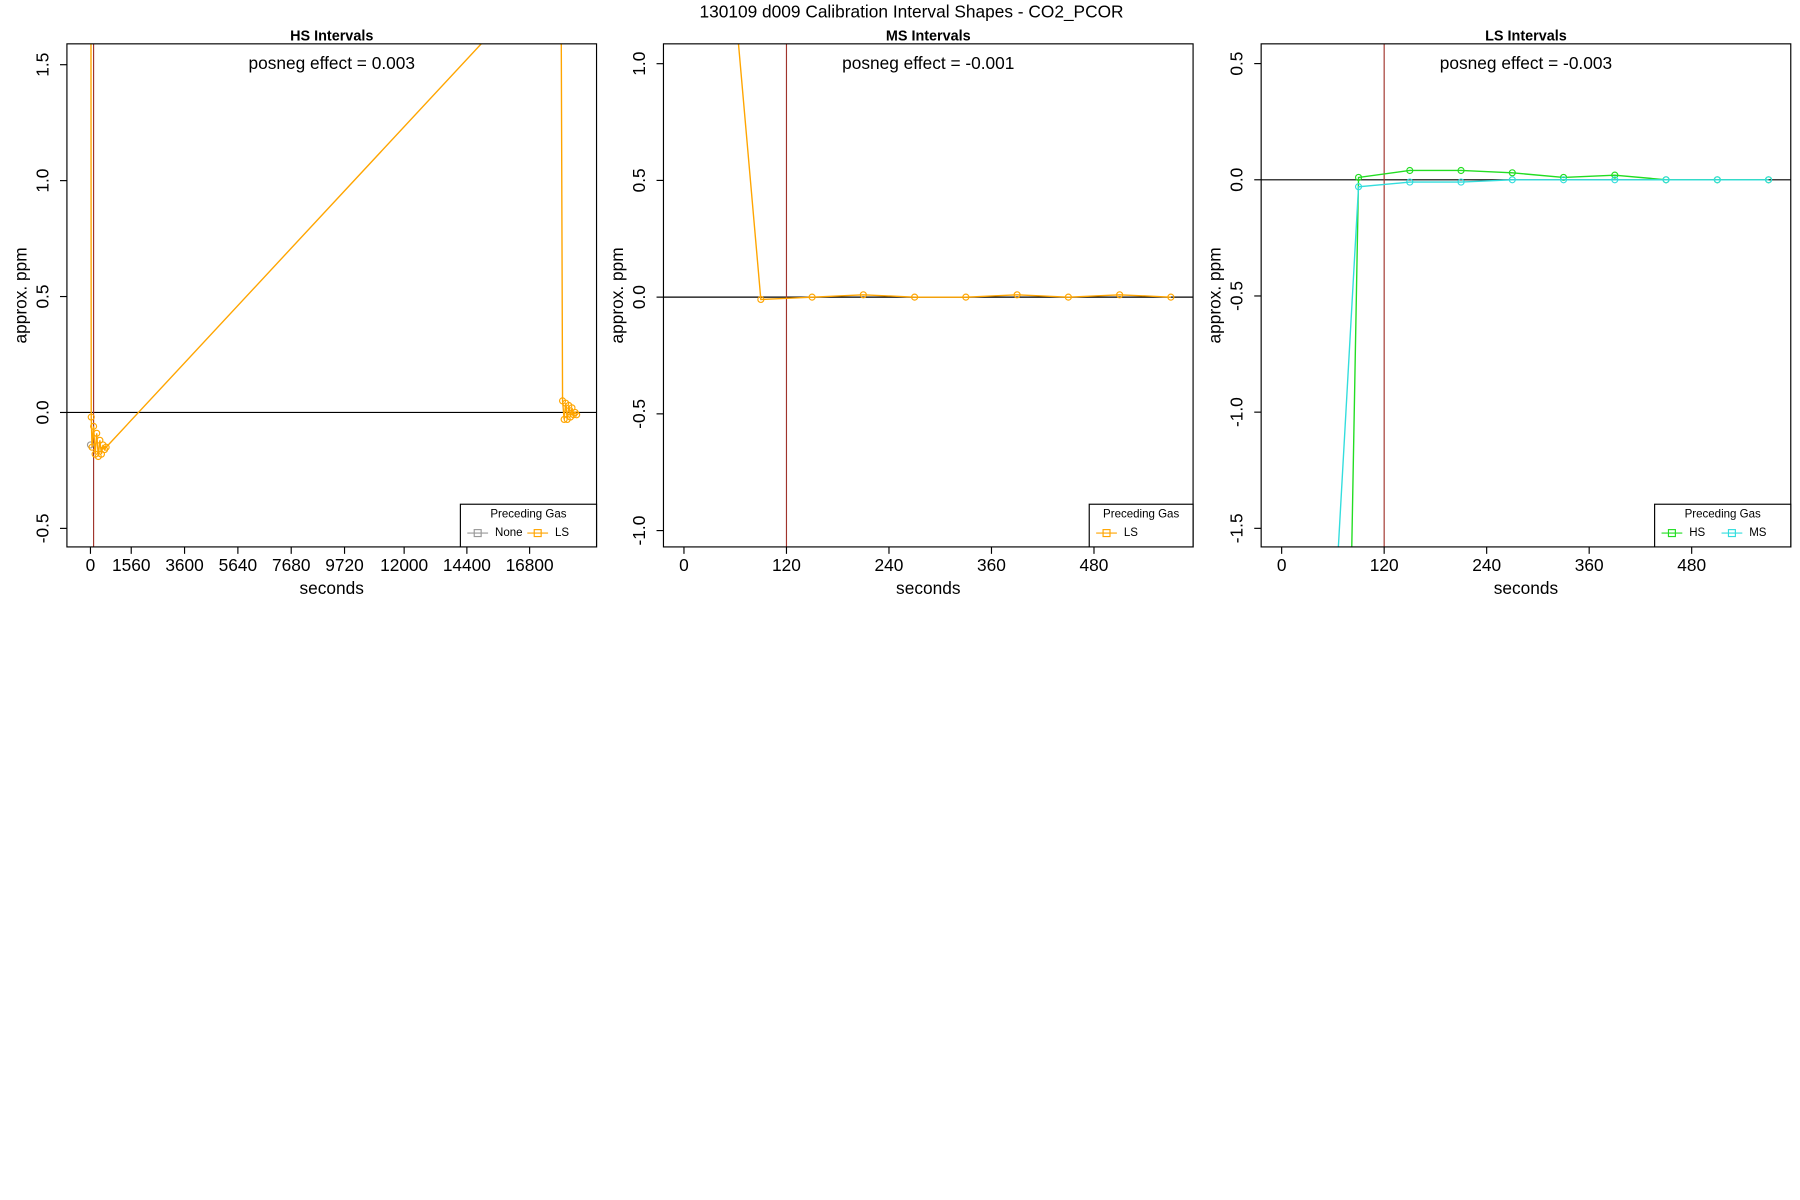  What do you see at coordinates (404, 565) in the screenshot?
I see `x-tick-label: 12000` at bounding box center [404, 565].